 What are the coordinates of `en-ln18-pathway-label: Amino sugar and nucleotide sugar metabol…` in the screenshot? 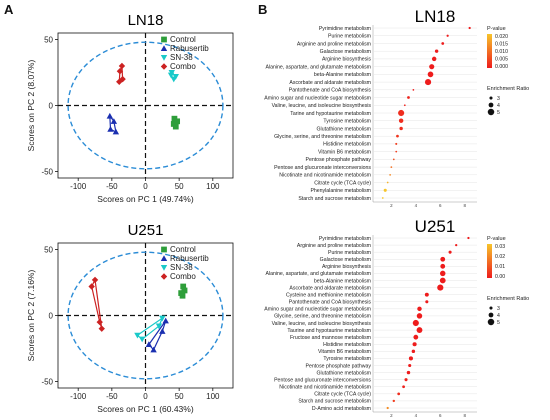 It's located at (317, 98).